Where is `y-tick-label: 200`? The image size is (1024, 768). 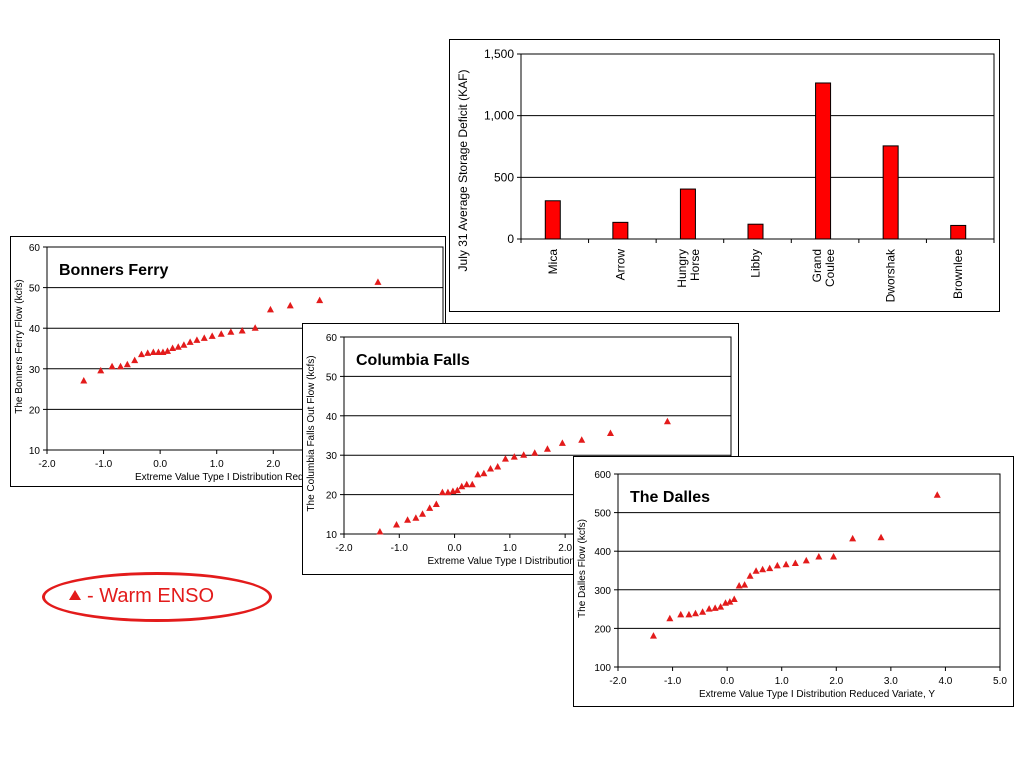
y-tick-label: 200 is located at coordinates (602, 629).